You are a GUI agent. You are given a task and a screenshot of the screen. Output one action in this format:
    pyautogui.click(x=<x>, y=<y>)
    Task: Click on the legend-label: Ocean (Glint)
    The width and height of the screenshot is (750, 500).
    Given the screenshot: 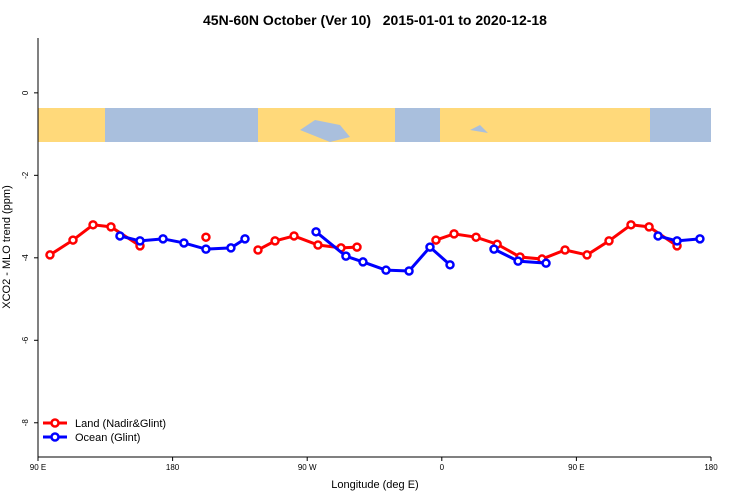 What is the action you would take?
    pyautogui.click(x=107, y=438)
    